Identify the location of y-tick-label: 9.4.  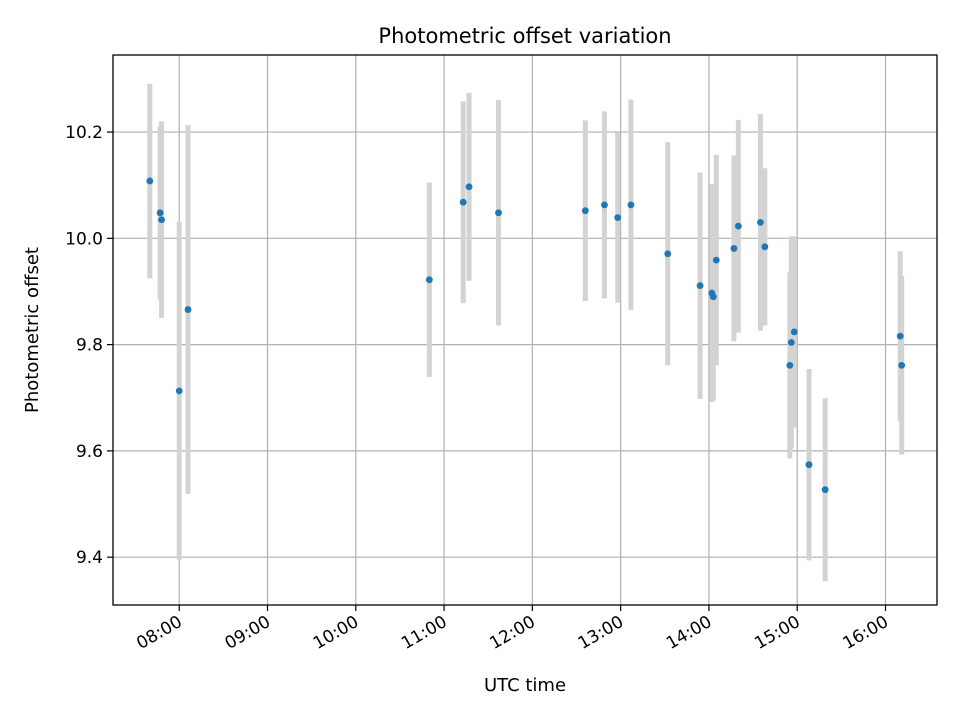
(89, 558).